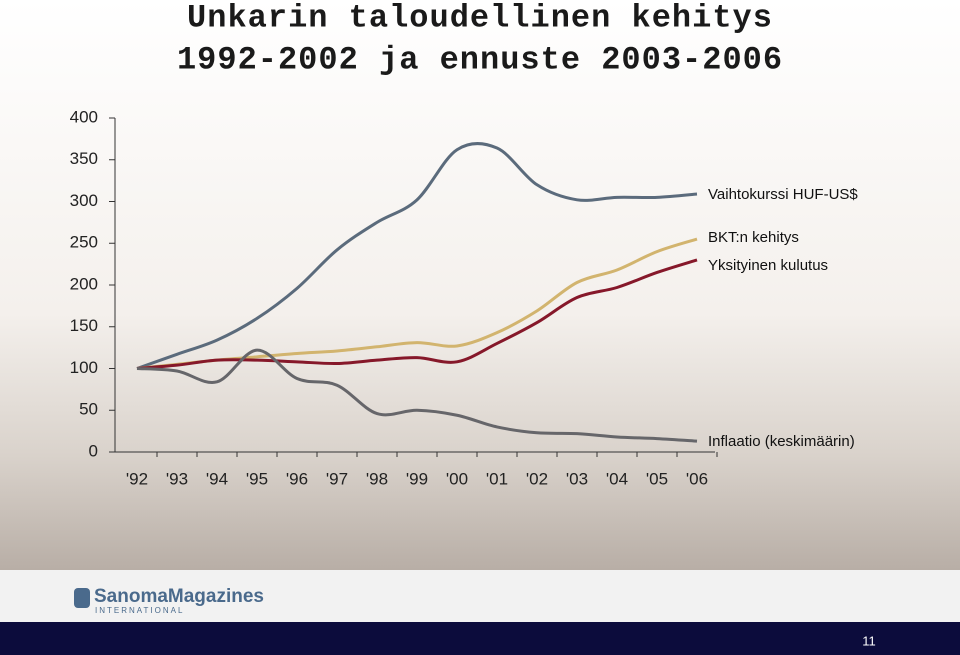  I want to click on legend-label: Yksityinen kulutus, so click(768, 265).